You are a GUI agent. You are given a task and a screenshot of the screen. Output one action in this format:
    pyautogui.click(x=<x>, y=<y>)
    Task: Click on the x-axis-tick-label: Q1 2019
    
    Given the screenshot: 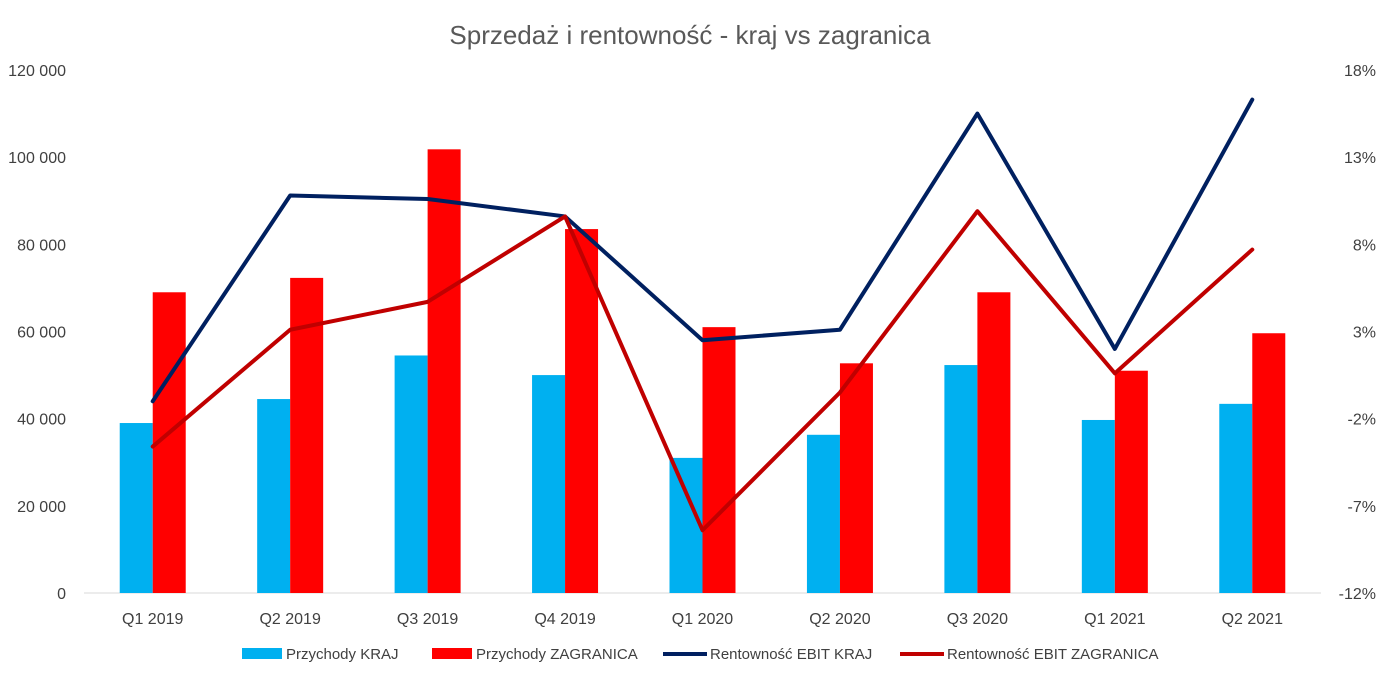 What is the action you would take?
    pyautogui.click(x=152, y=619)
    